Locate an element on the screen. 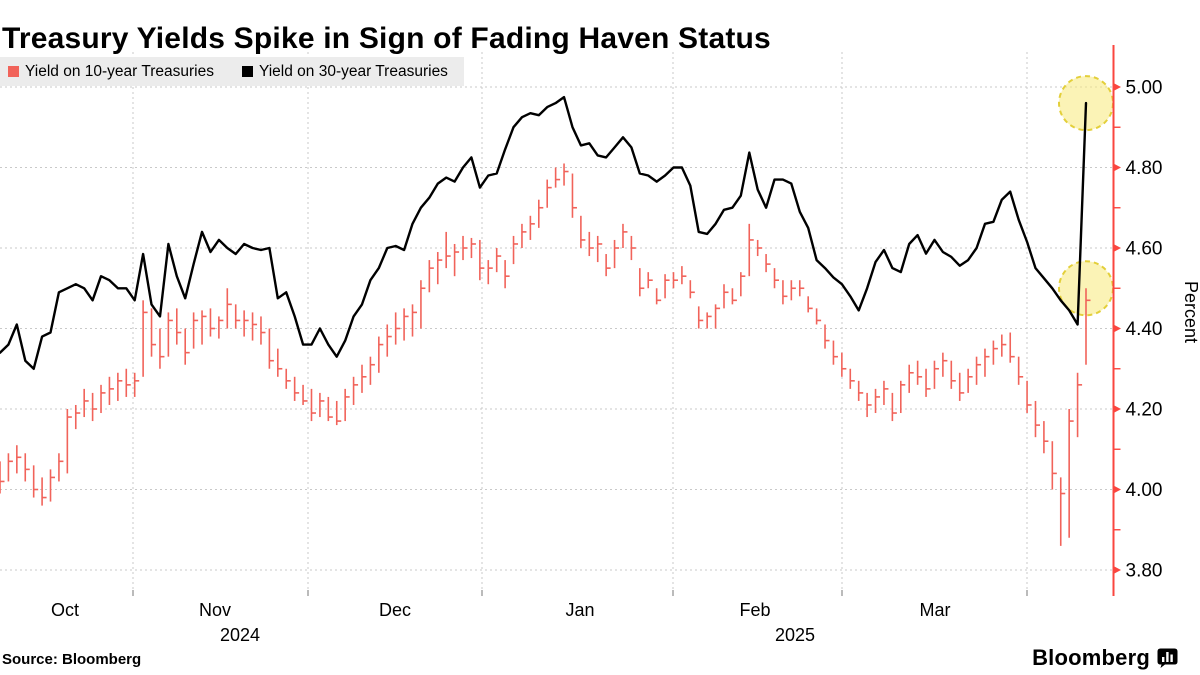 The height and width of the screenshot is (675, 1200). legend-swatch-10yr-icon is located at coordinates (13, 71).